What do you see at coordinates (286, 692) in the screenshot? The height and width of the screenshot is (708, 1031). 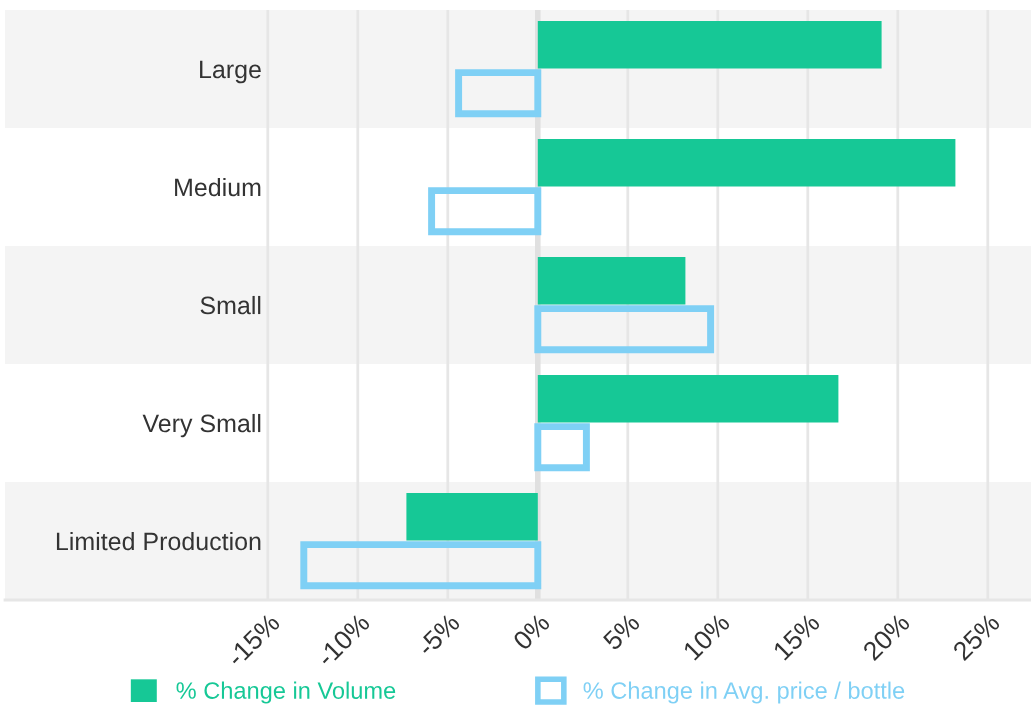 I see `legend-label: % Change in Volume` at bounding box center [286, 692].